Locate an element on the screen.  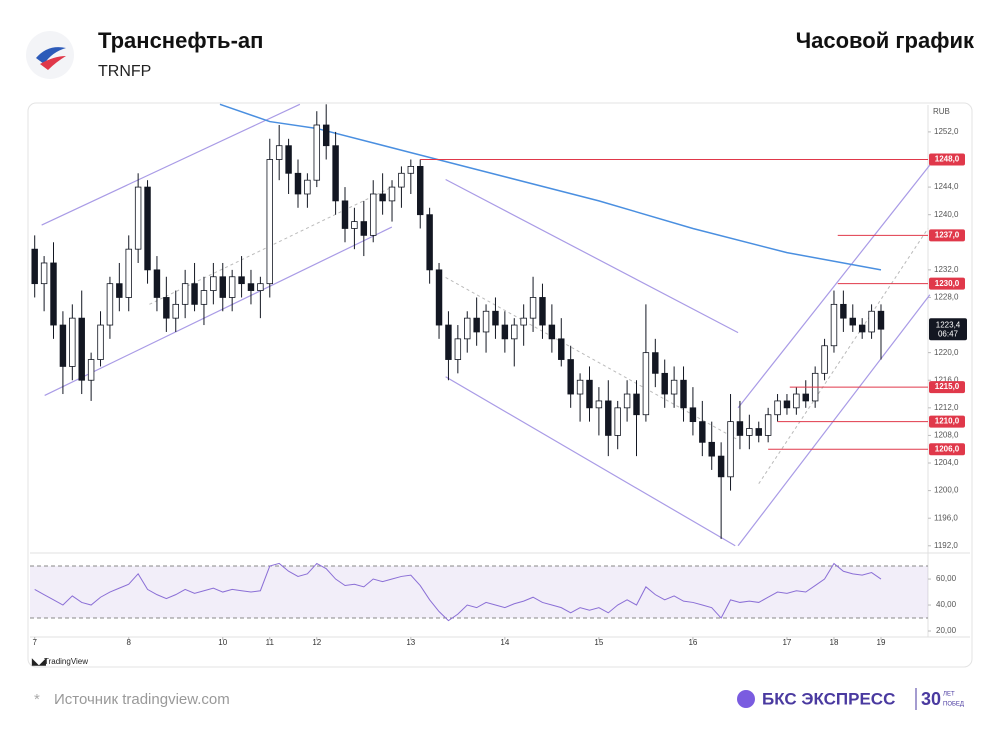
brand: БКС ЭКСПРЕСС is located at coordinates (828, 698).